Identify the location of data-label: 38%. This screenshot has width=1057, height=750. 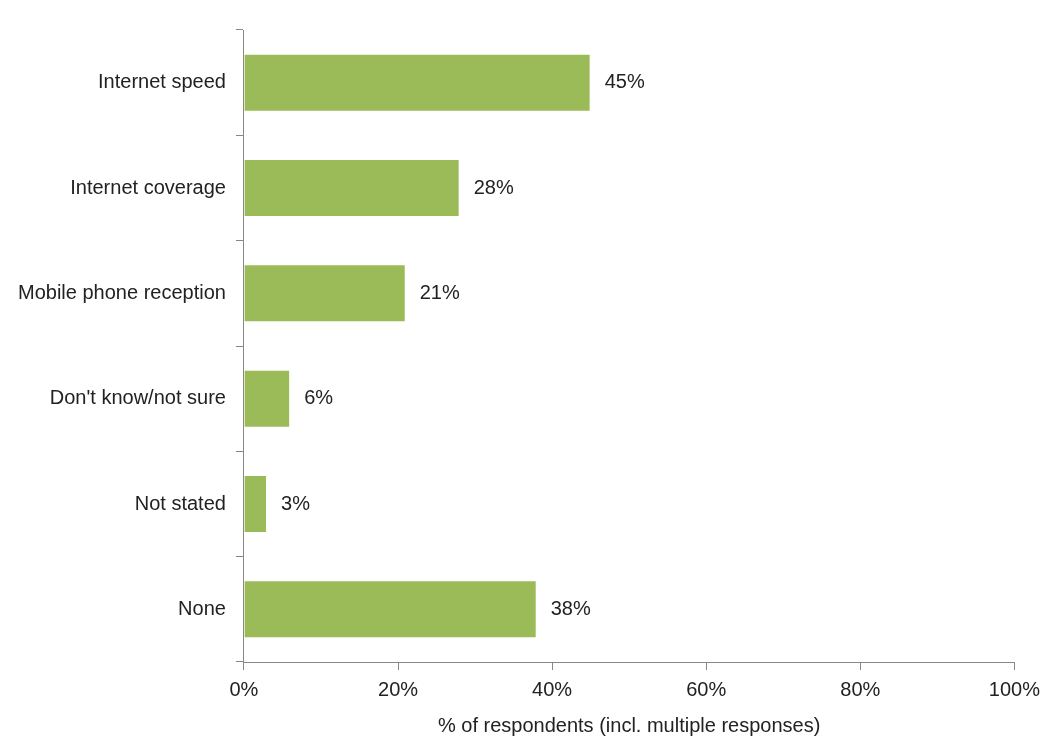
(570, 607).